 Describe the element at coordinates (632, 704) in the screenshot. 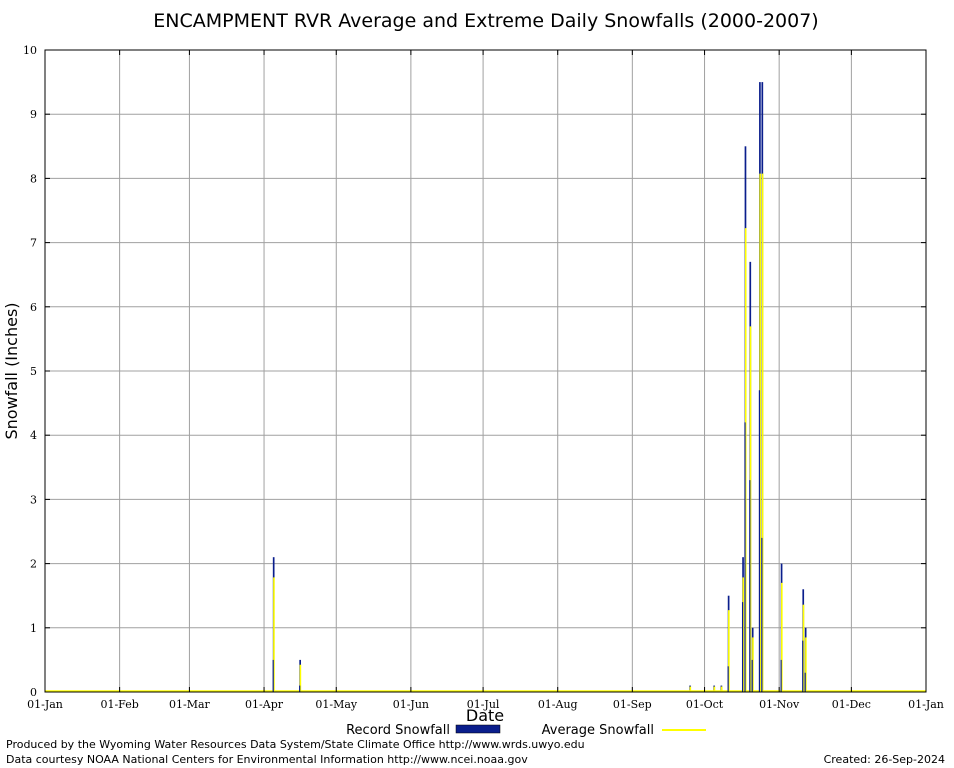

I see `x-tick-label: 01-Sep` at that location.